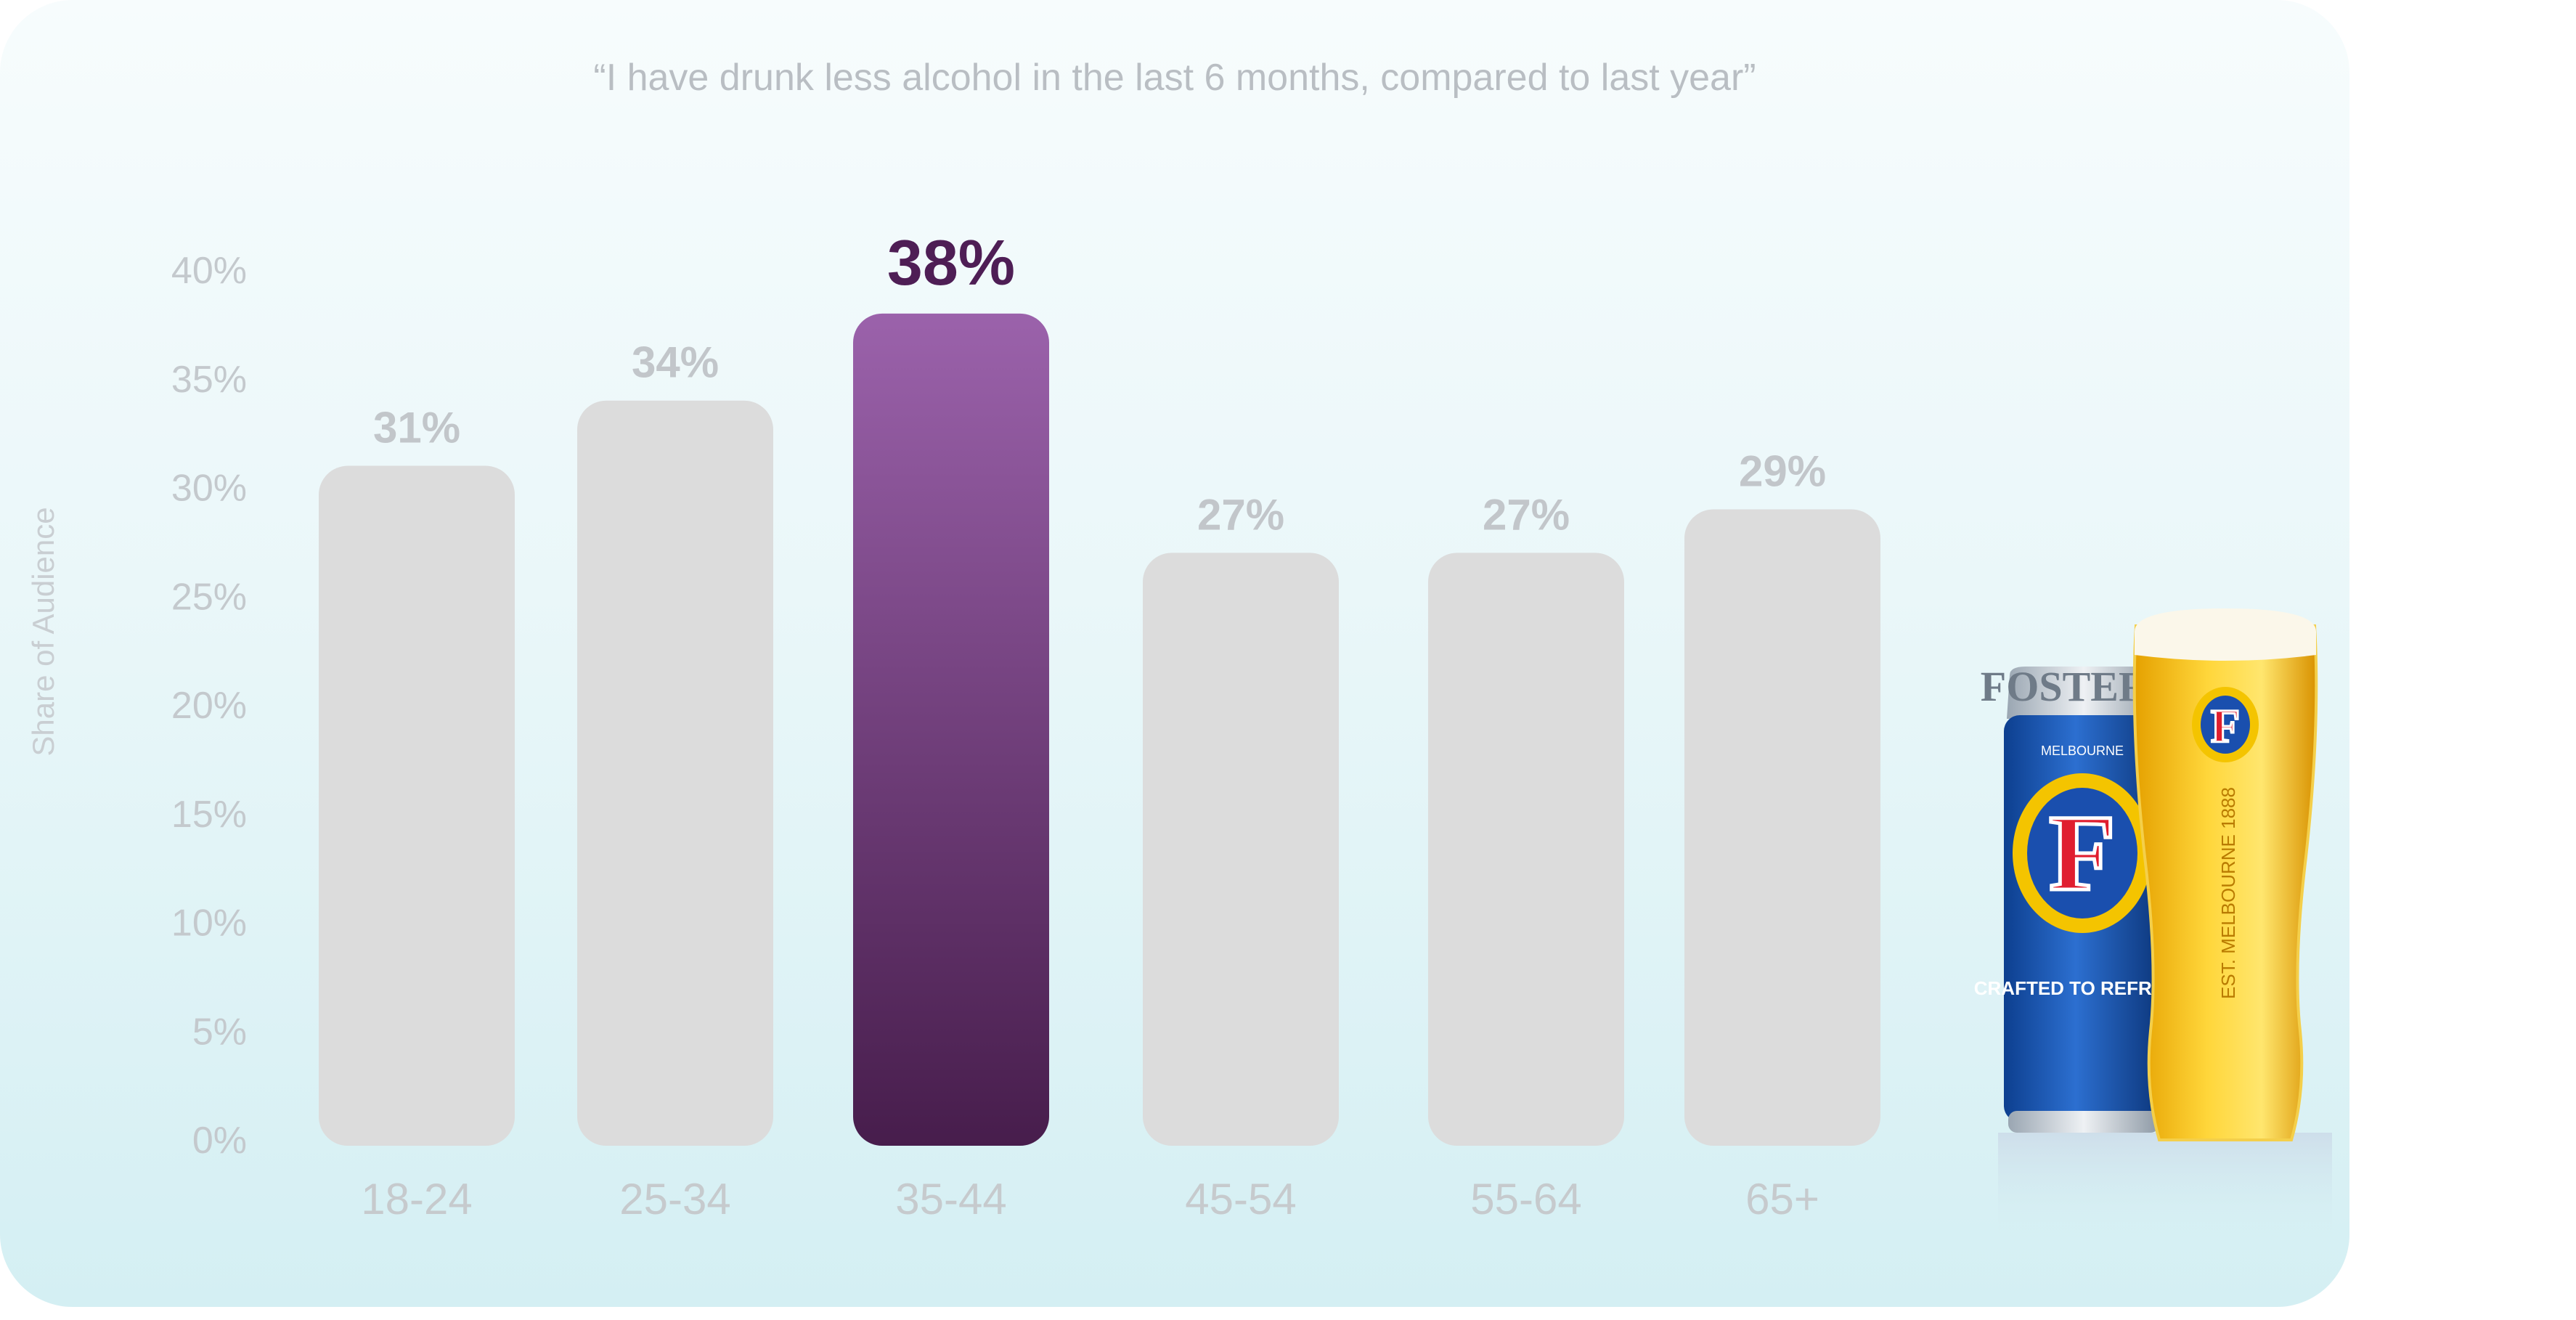 The height and width of the screenshot is (1320, 2576). I want to click on x-tick-label: 65+, so click(1782, 1199).